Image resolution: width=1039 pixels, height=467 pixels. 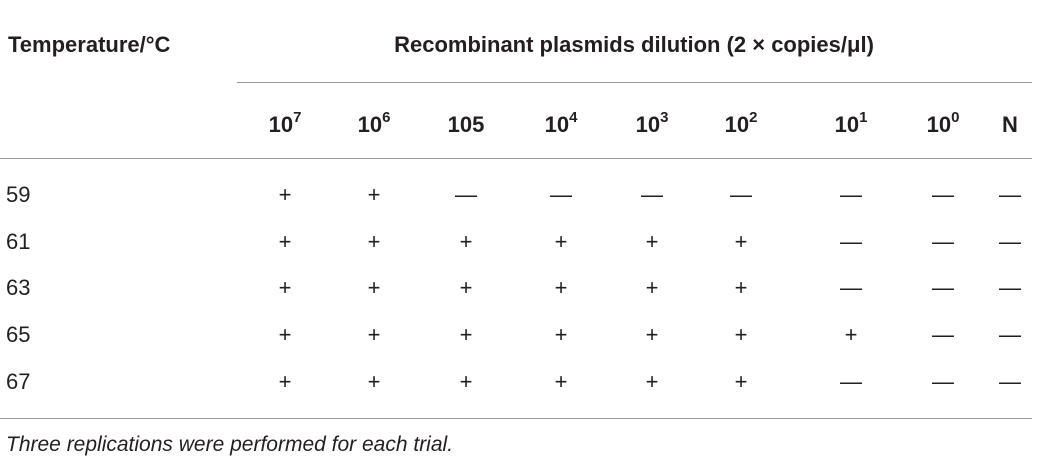 I want to click on column-header: 105, so click(x=466, y=124).